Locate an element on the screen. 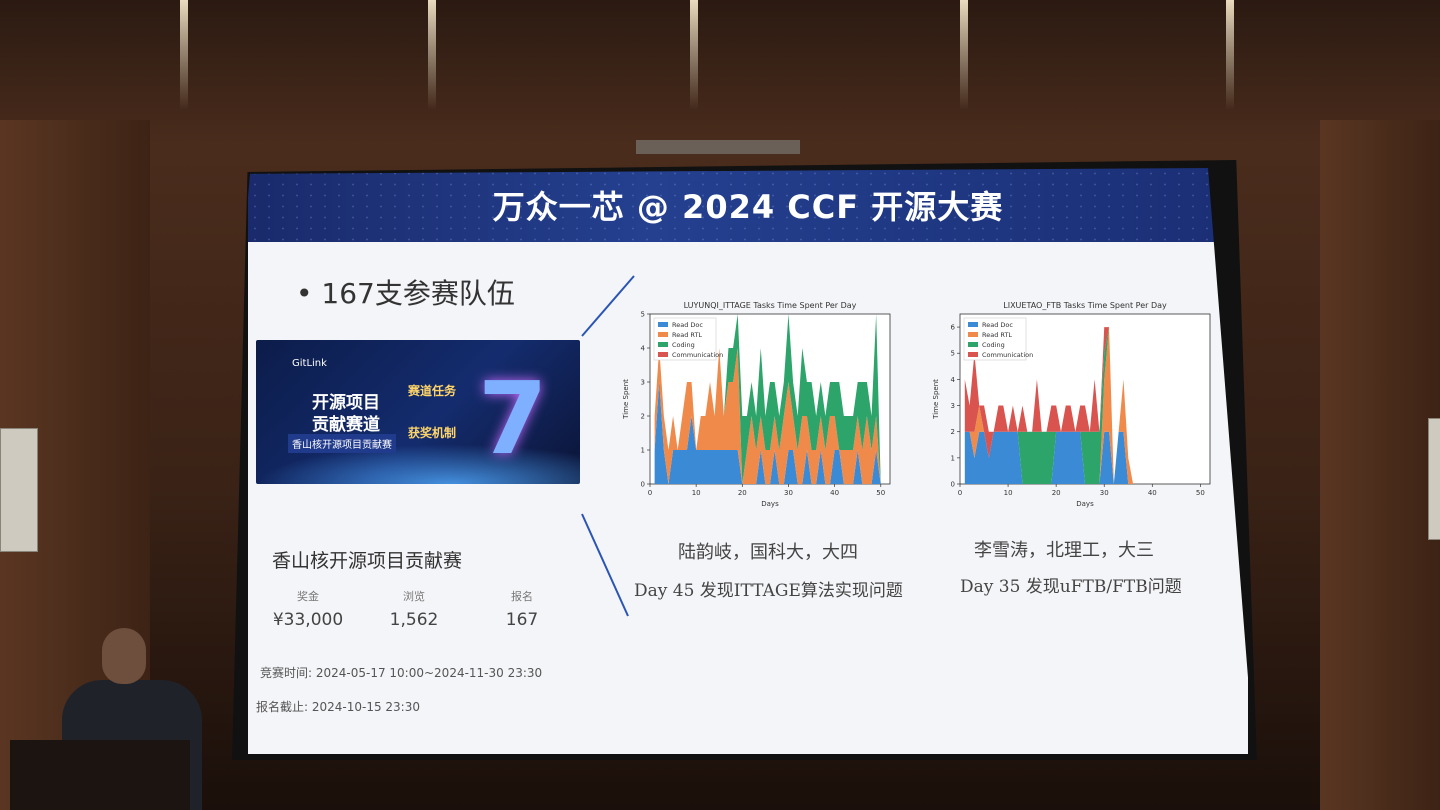 The image size is (1440, 810). presenter-head is located at coordinates (124, 656).